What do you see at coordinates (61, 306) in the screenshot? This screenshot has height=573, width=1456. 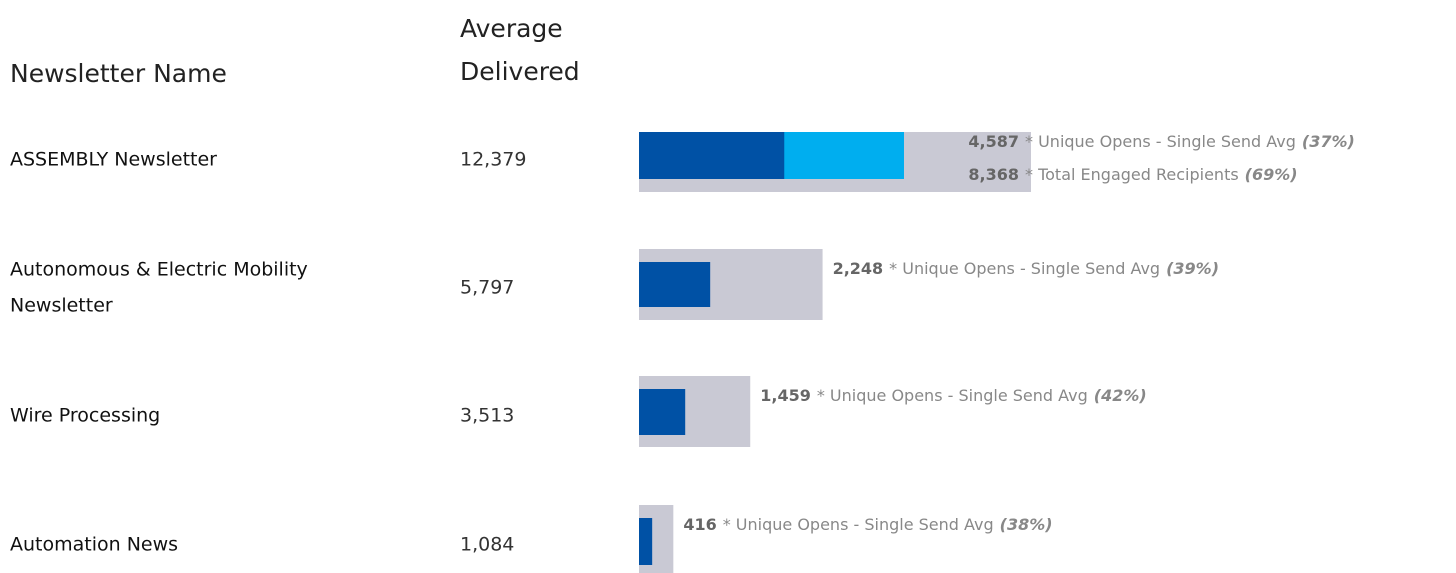 I see `newsletter-name: Newsletter` at bounding box center [61, 306].